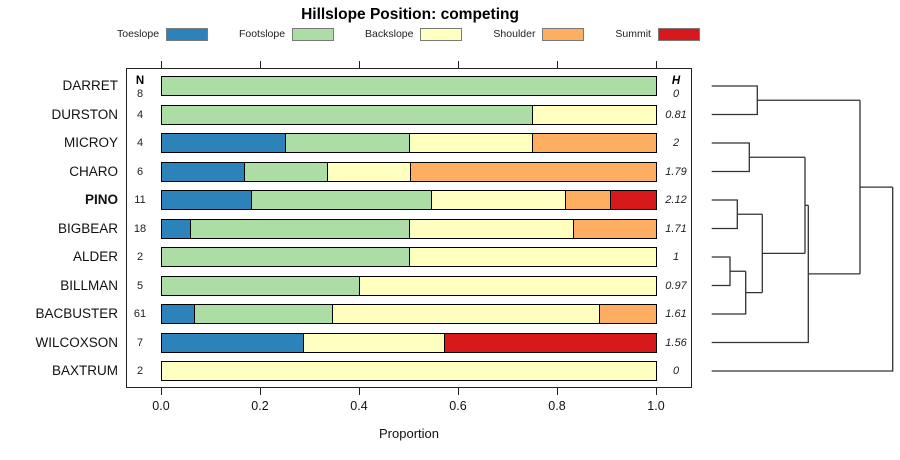 The image size is (900, 460). Describe the element at coordinates (93, 171) in the screenshot. I see `row-label: CHARO` at that location.